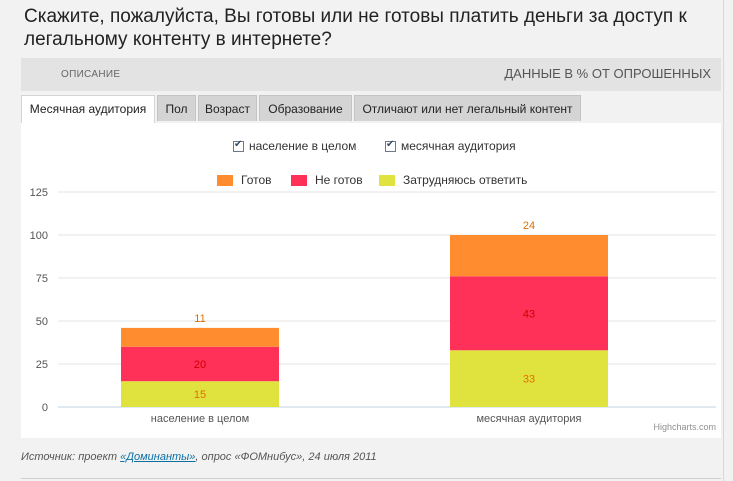 This screenshot has width=733, height=481. Describe the element at coordinates (286, 457) in the screenshot. I see `source-suffix: , опрос «ФОМнибус», 24 июля 2011` at that location.